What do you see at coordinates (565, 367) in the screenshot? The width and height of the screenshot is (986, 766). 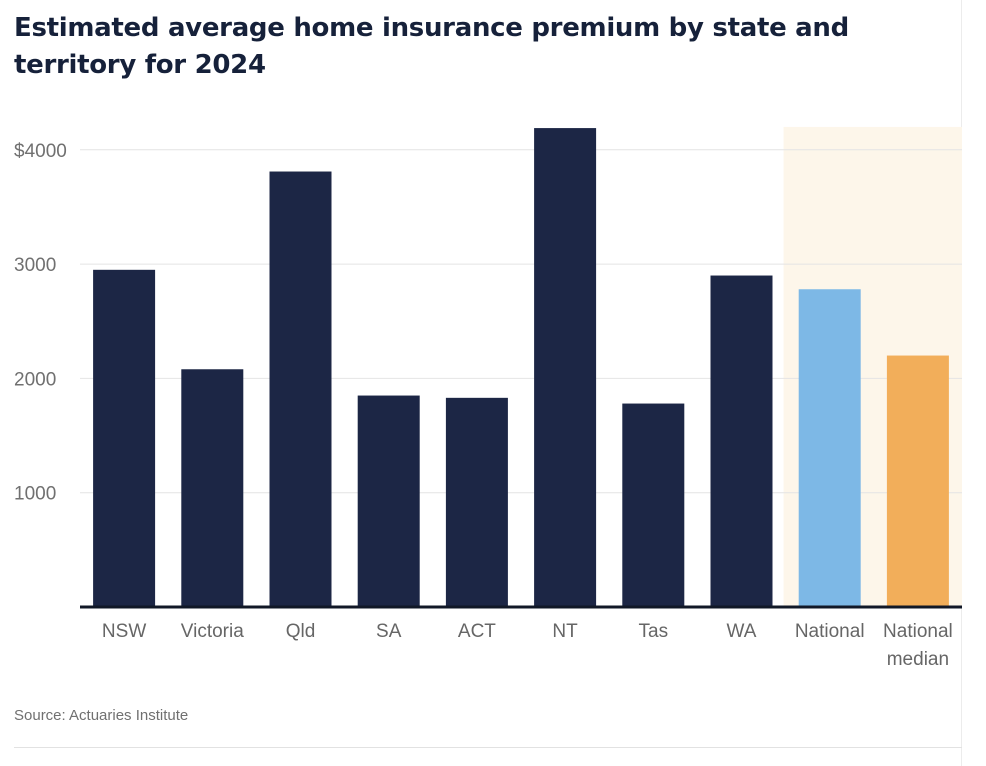 I see `bar-nt` at bounding box center [565, 367].